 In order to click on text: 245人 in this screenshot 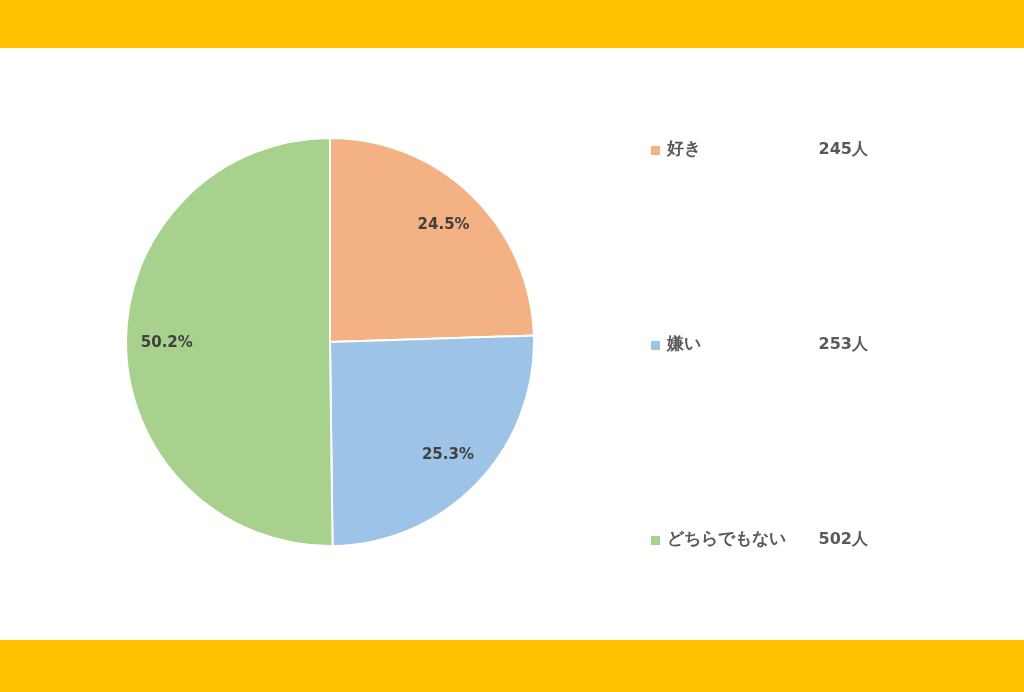, I will do `click(843, 149)`.